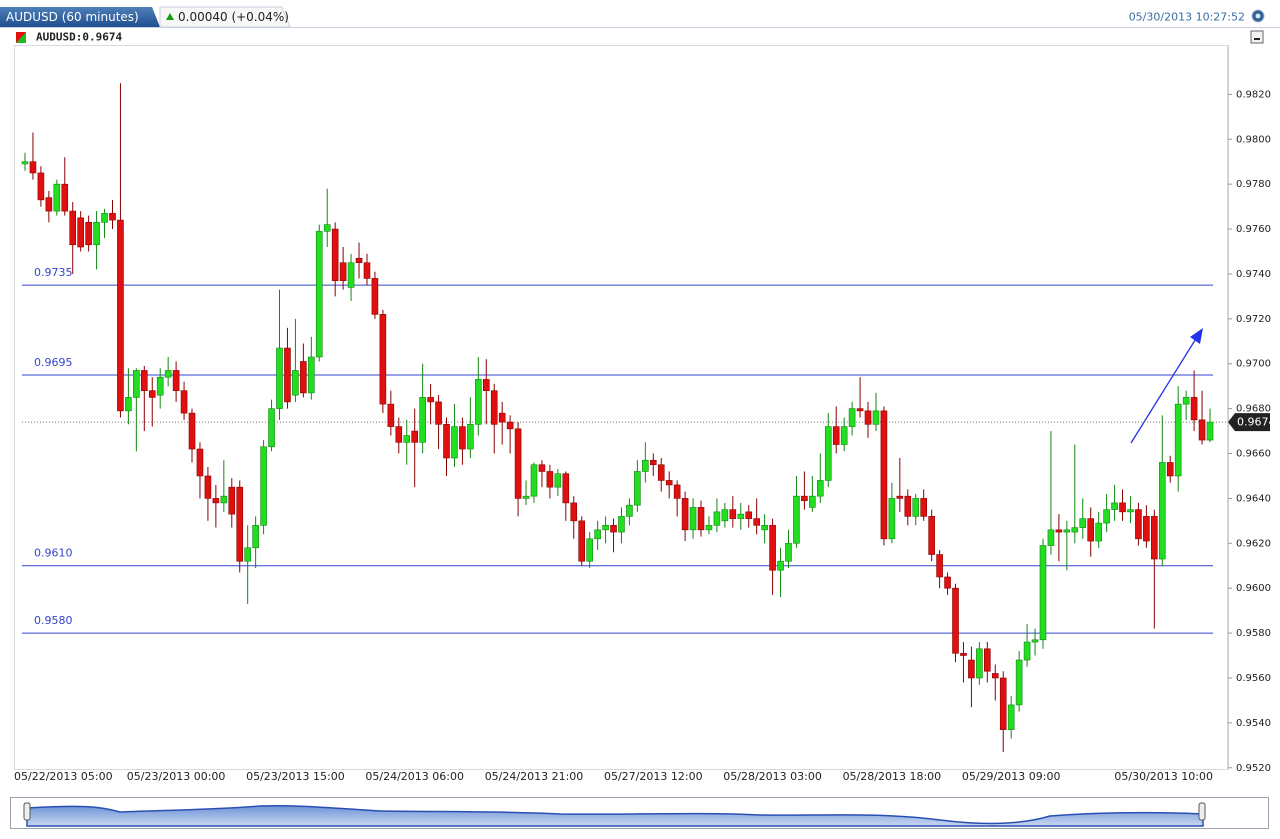  Describe the element at coordinates (1253, 723) in the screenshot. I see `y-tick-label: 0.9540` at that location.